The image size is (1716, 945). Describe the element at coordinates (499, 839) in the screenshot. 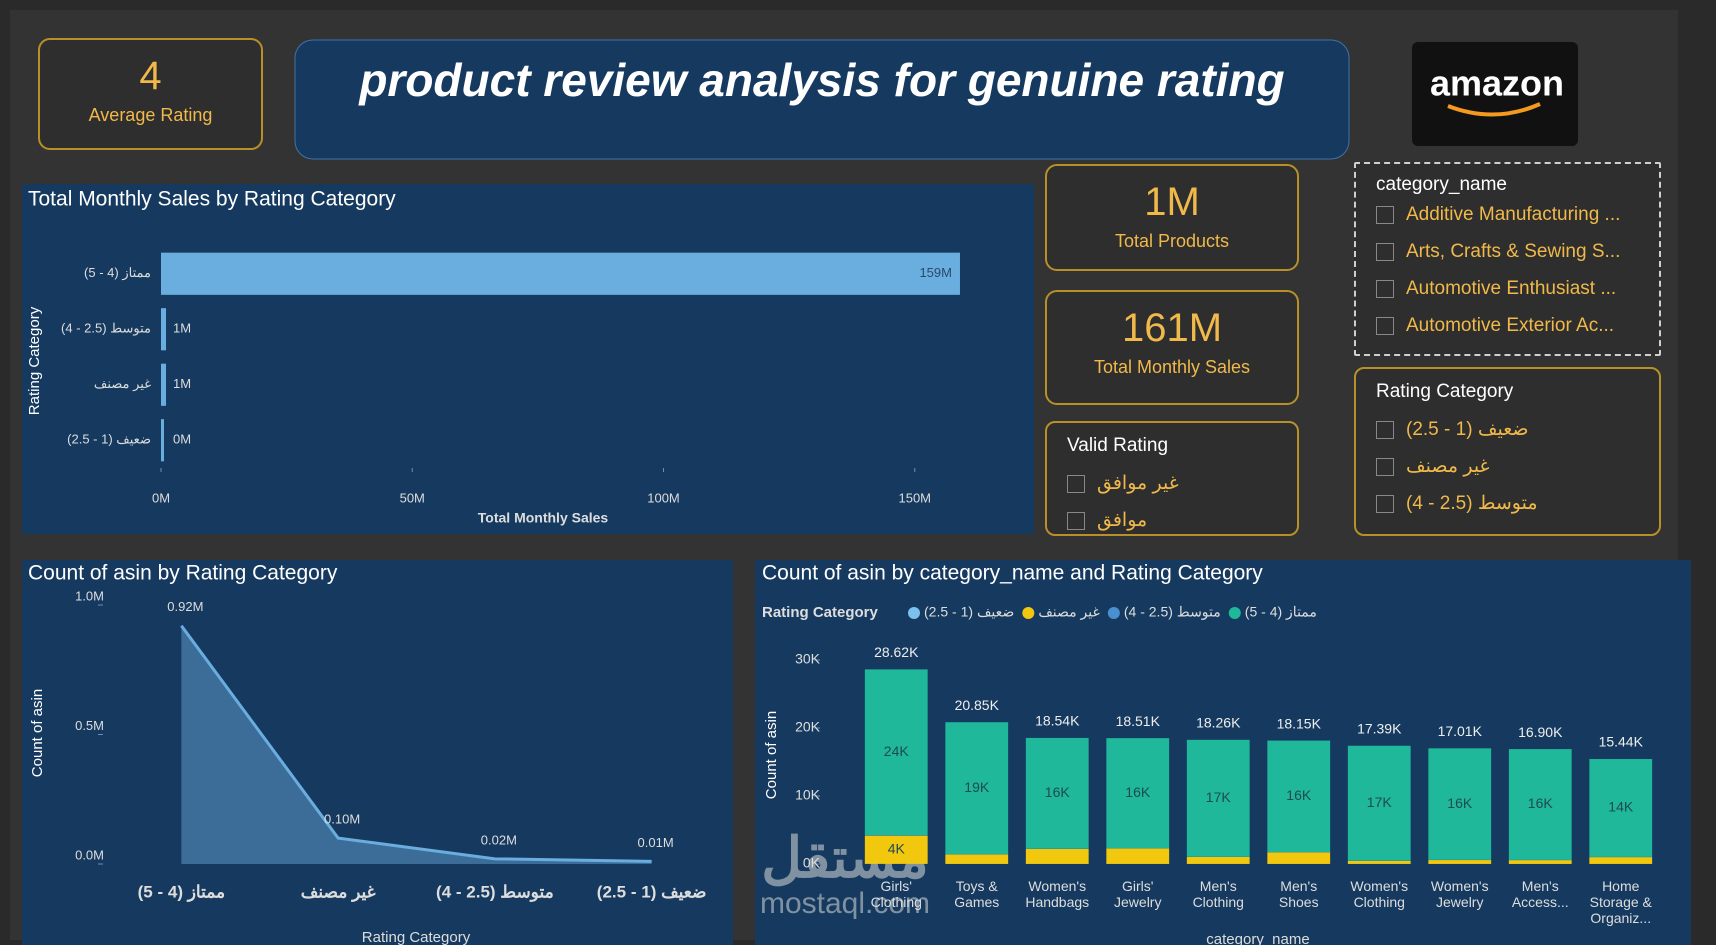

I see `data-label: 0.02M` at that location.